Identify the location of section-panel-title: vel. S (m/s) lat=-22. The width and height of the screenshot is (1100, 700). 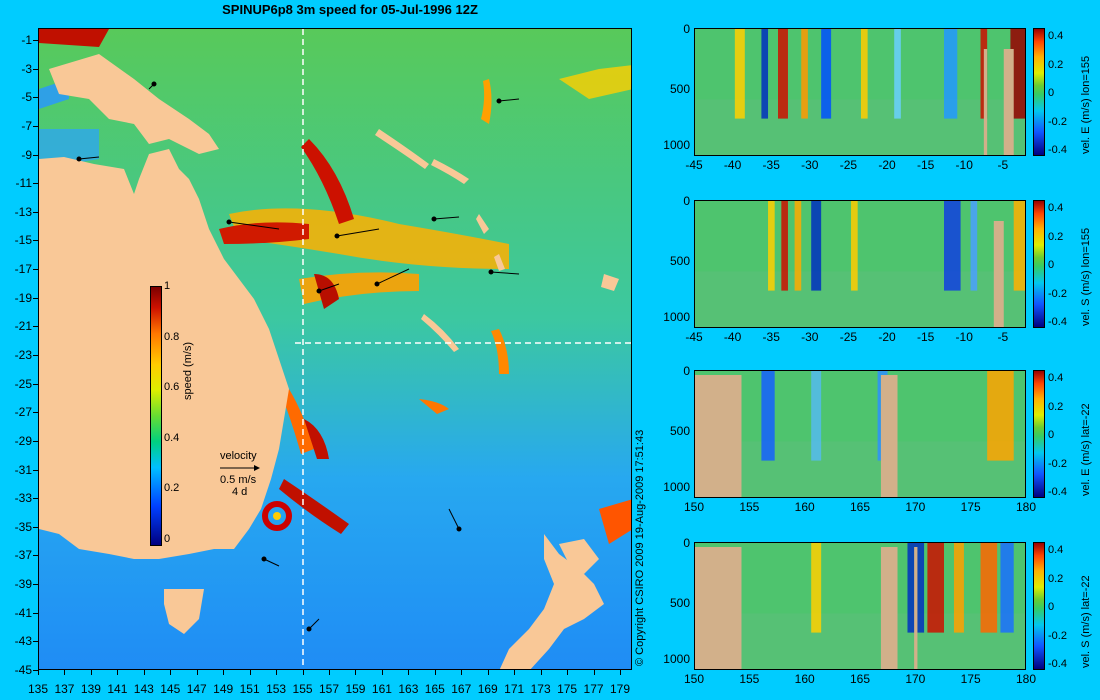
(1086, 621).